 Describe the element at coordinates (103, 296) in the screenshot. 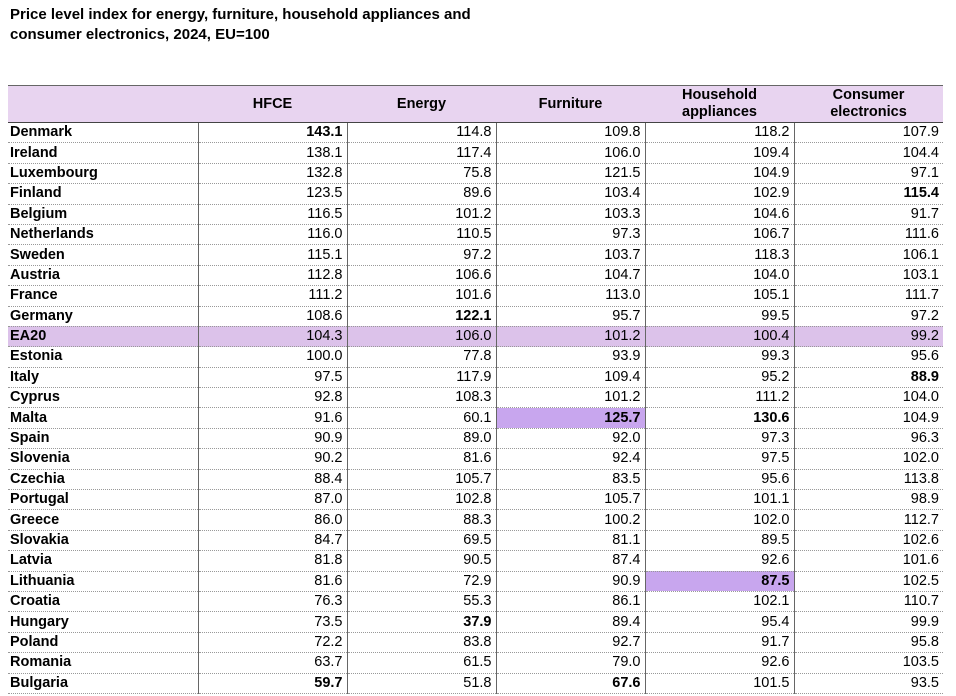

I see `row-label: France` at that location.